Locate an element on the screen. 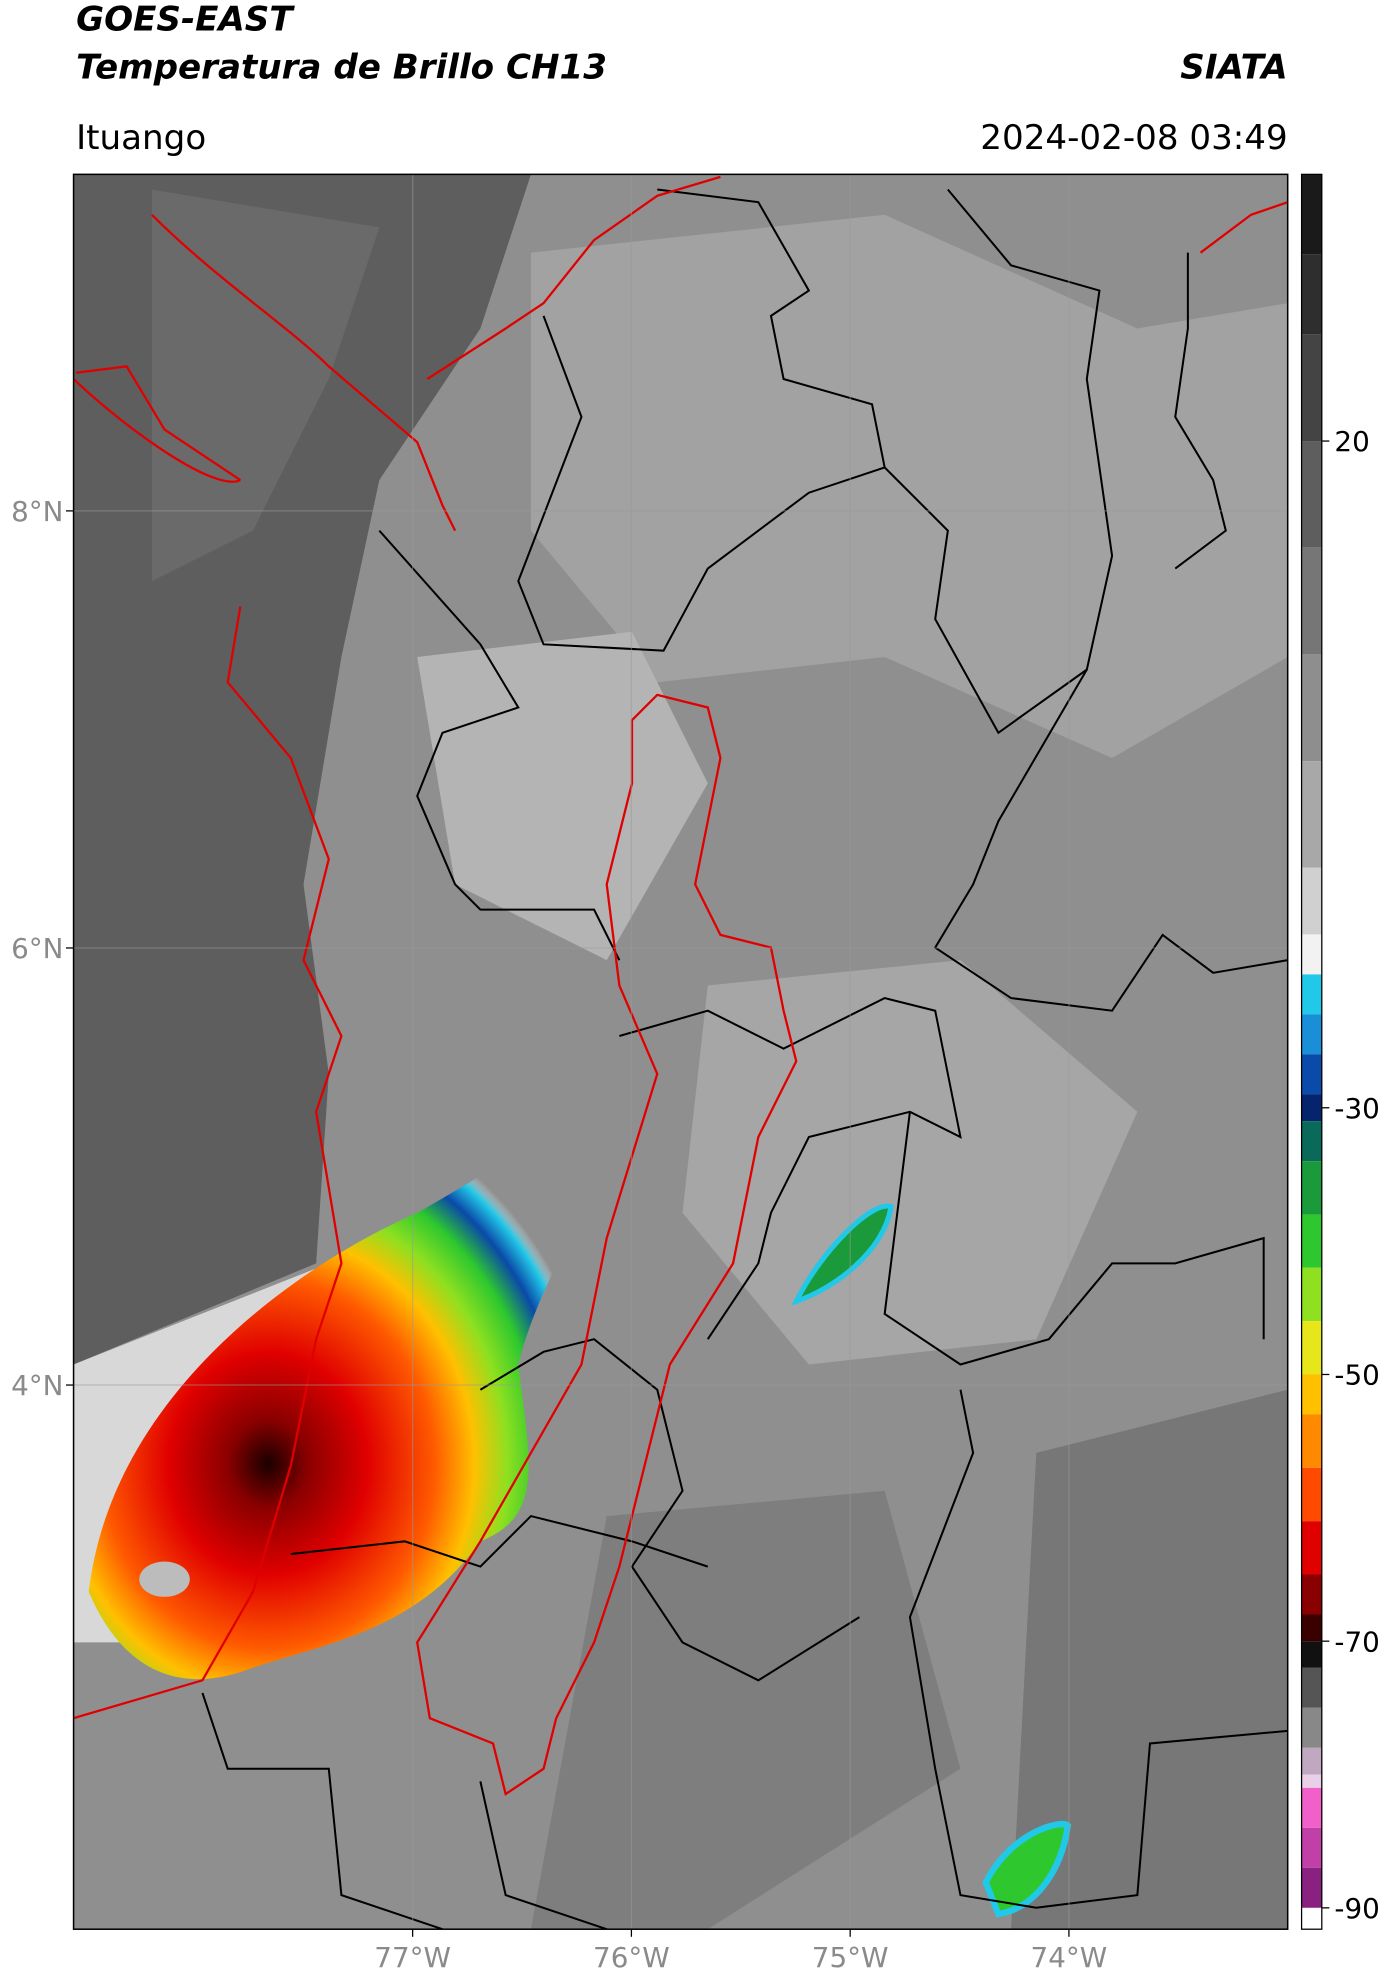  y-tick-label: 8°N is located at coordinates (37, 511).